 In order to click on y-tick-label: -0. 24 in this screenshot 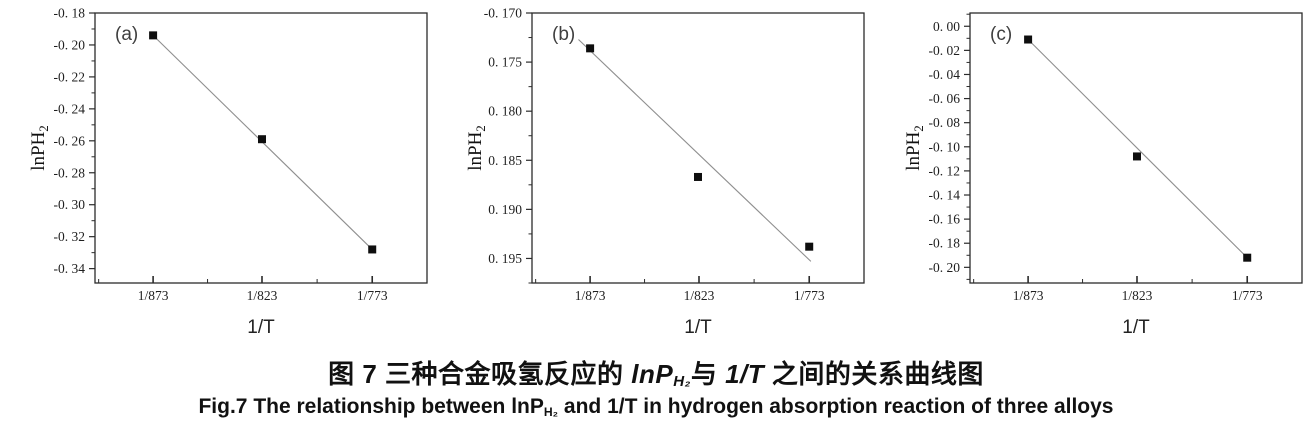, I will do `click(70, 108)`.